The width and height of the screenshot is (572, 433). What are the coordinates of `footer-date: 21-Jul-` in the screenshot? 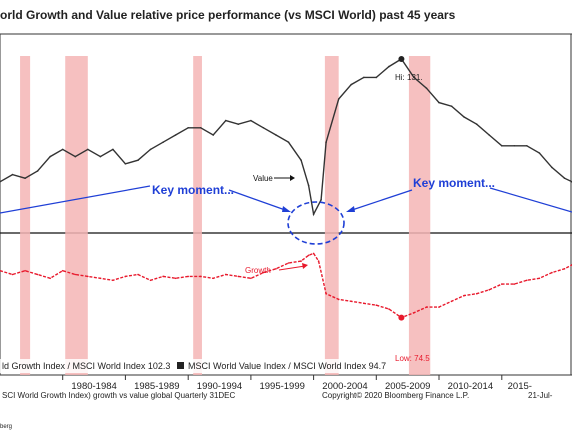 It's located at (540, 395).